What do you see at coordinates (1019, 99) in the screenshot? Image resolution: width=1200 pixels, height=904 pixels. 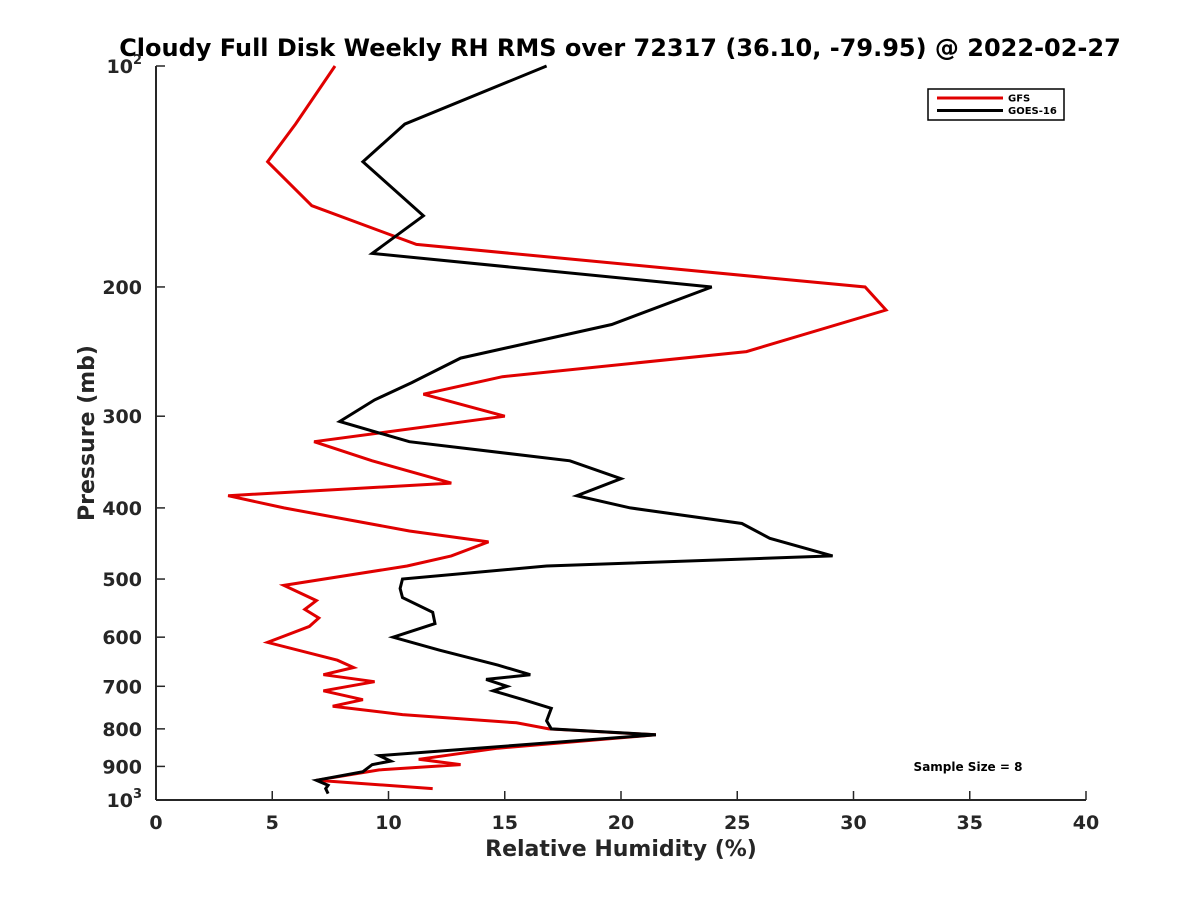 I see `legend-label: GFS` at bounding box center [1019, 99].